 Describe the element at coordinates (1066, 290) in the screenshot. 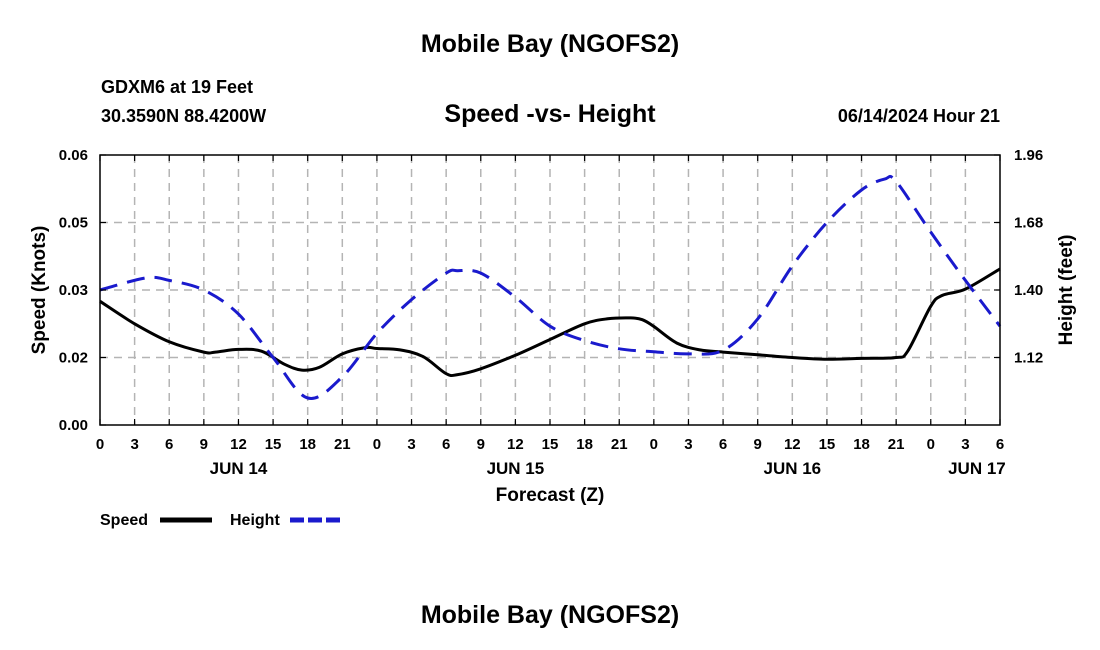

I see `y2-axis-label: Height (feet)` at that location.